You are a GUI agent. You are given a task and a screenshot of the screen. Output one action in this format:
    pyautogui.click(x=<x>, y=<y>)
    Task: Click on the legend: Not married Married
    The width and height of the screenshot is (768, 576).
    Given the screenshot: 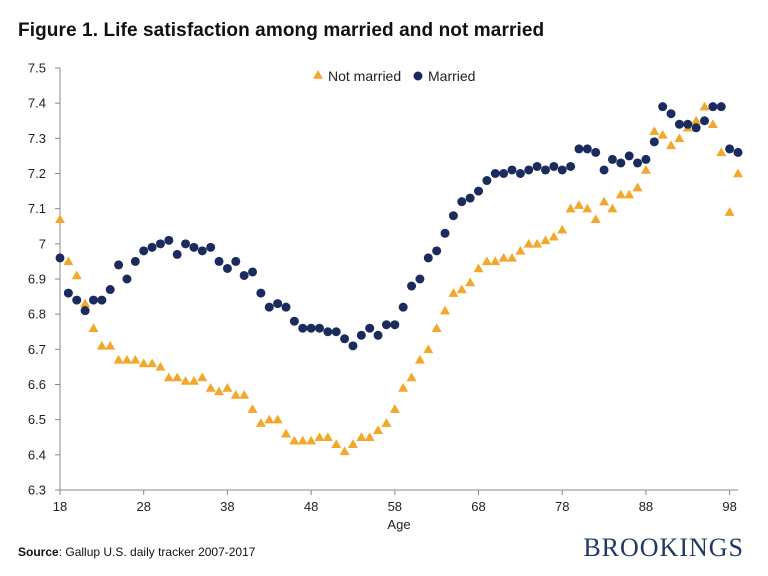 What is the action you would take?
    pyautogui.click(x=394, y=76)
    